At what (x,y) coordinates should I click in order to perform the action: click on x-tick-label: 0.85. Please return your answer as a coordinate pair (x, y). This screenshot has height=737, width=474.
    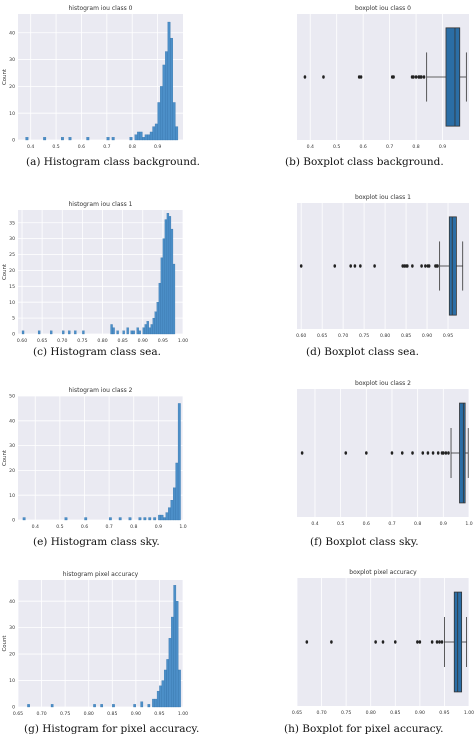
    Looking at the image, I should click on (112, 714).